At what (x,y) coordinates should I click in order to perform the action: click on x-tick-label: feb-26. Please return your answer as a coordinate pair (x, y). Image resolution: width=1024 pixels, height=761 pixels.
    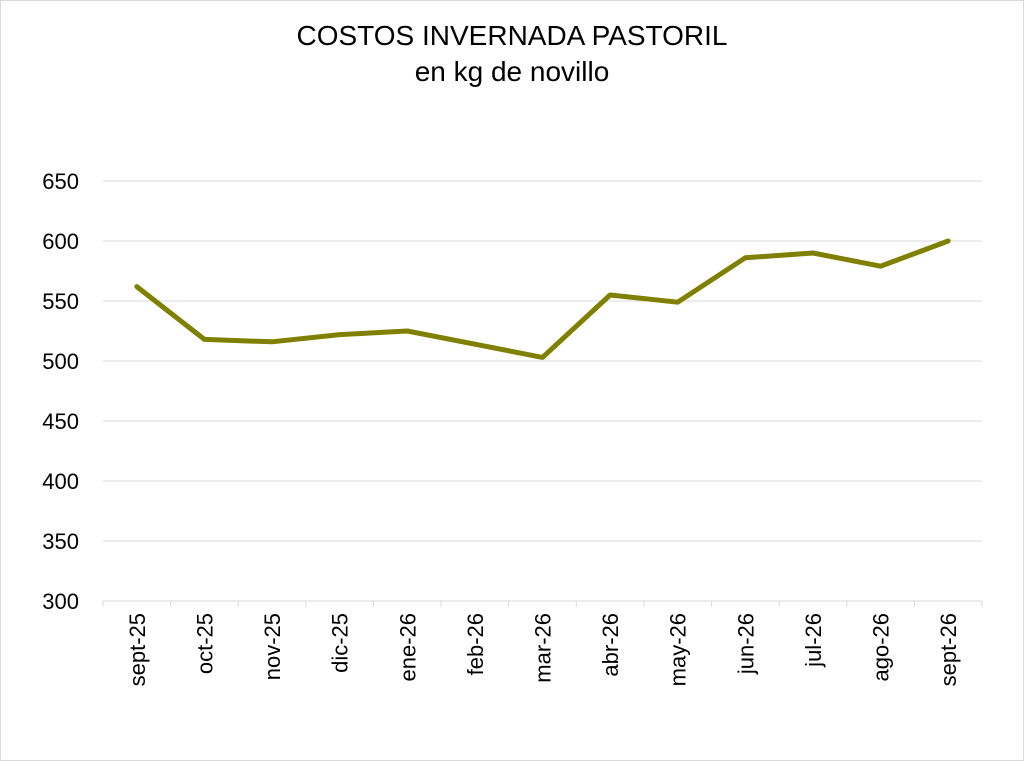
    Looking at the image, I should click on (475, 644).